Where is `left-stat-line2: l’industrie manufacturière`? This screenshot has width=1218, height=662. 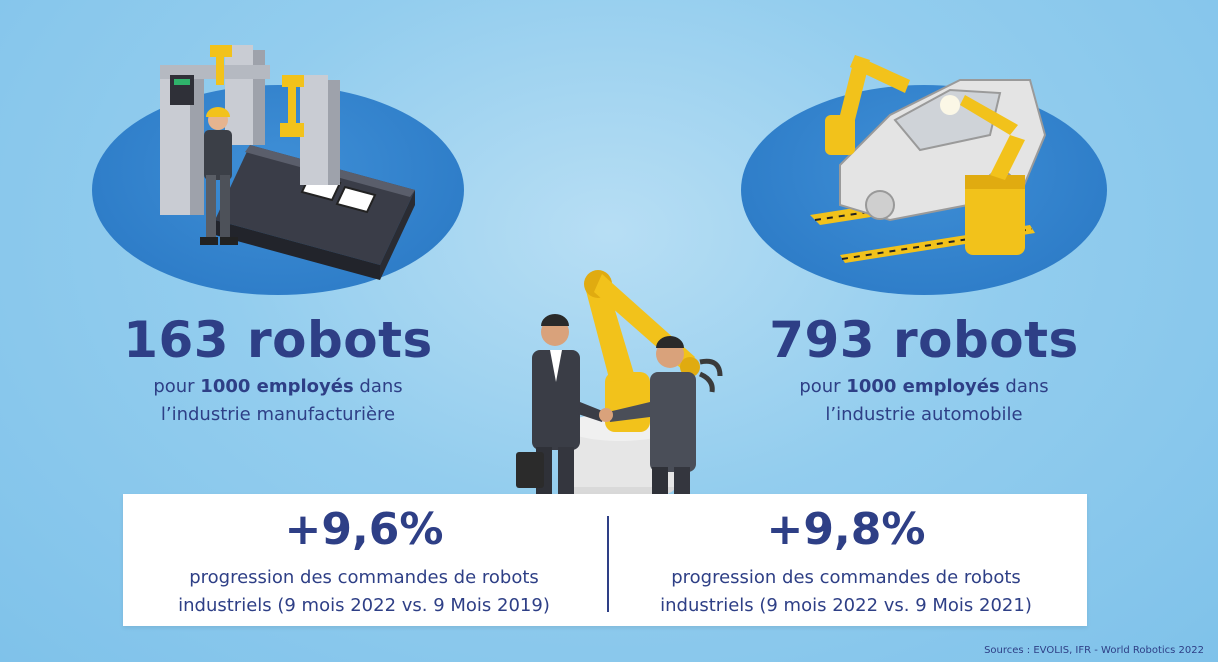 left-stat-line2: l’industrie manufacturière is located at coordinates (278, 414).